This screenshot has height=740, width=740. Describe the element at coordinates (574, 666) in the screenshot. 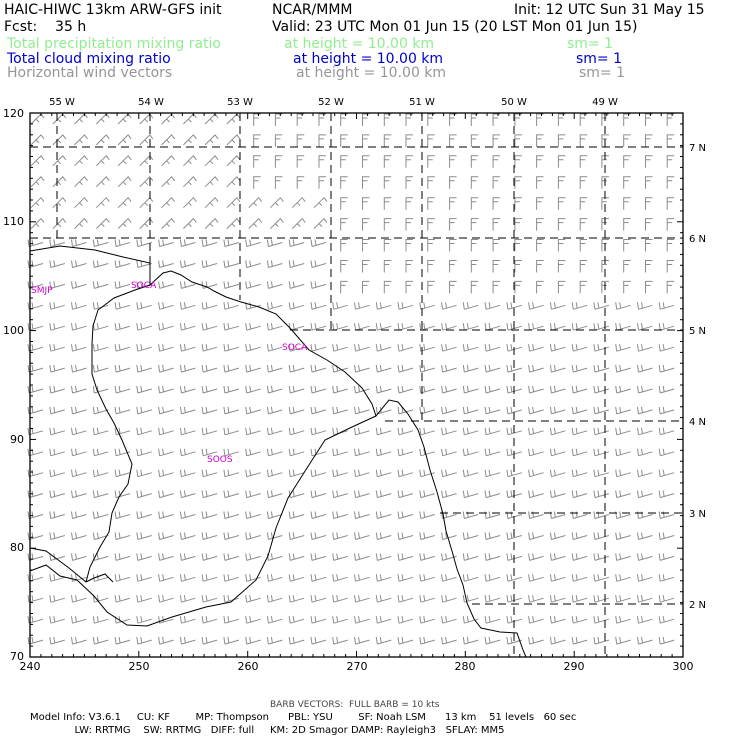

I see `x-tick-label: 290` at that location.